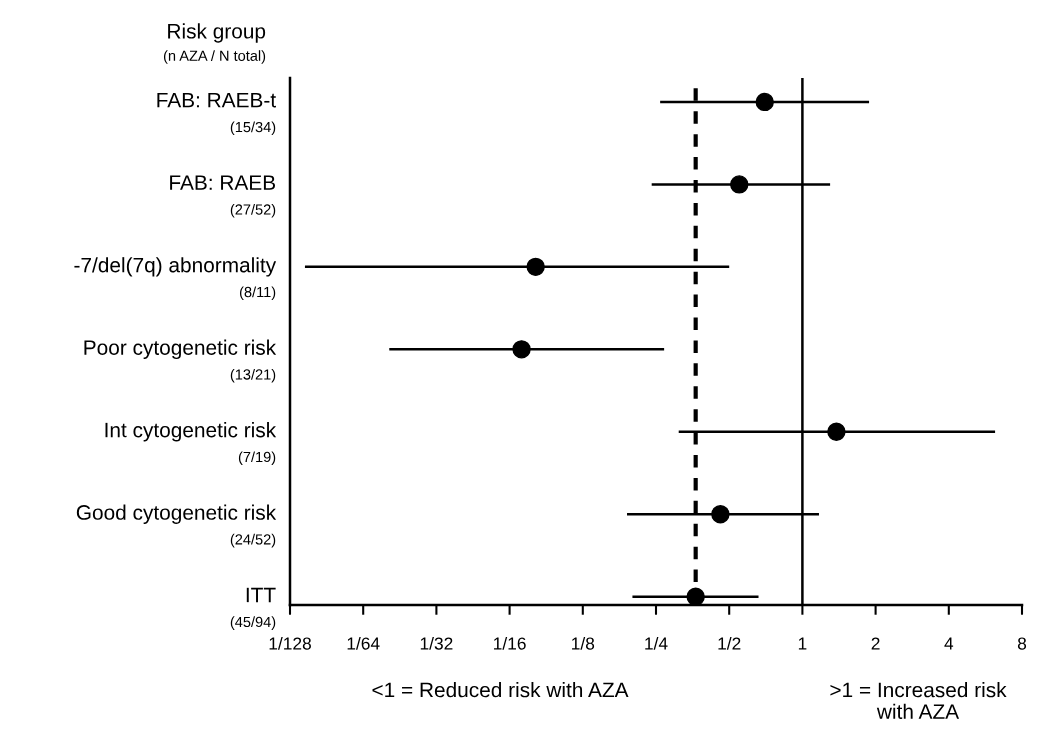 This screenshot has height=748, width=1037. What do you see at coordinates (583, 643) in the screenshot?
I see `x-tick-label: 1/8` at bounding box center [583, 643].